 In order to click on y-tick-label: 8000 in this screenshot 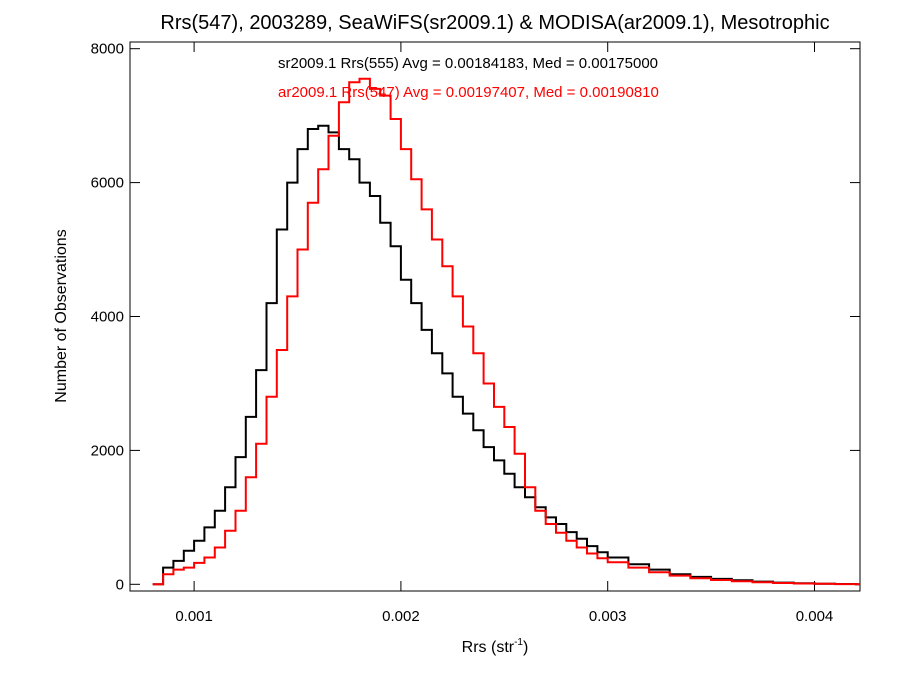, I will do `click(107, 49)`.